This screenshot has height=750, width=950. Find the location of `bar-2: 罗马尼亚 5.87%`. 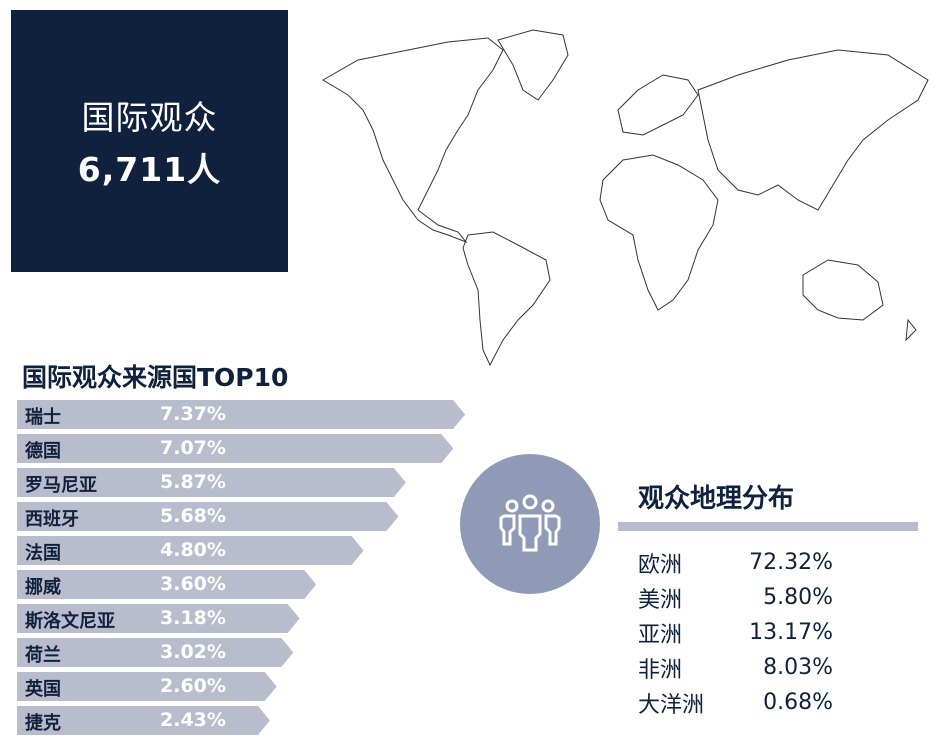

bar-2: 罗马尼亚 5.87% is located at coordinates (211, 482).